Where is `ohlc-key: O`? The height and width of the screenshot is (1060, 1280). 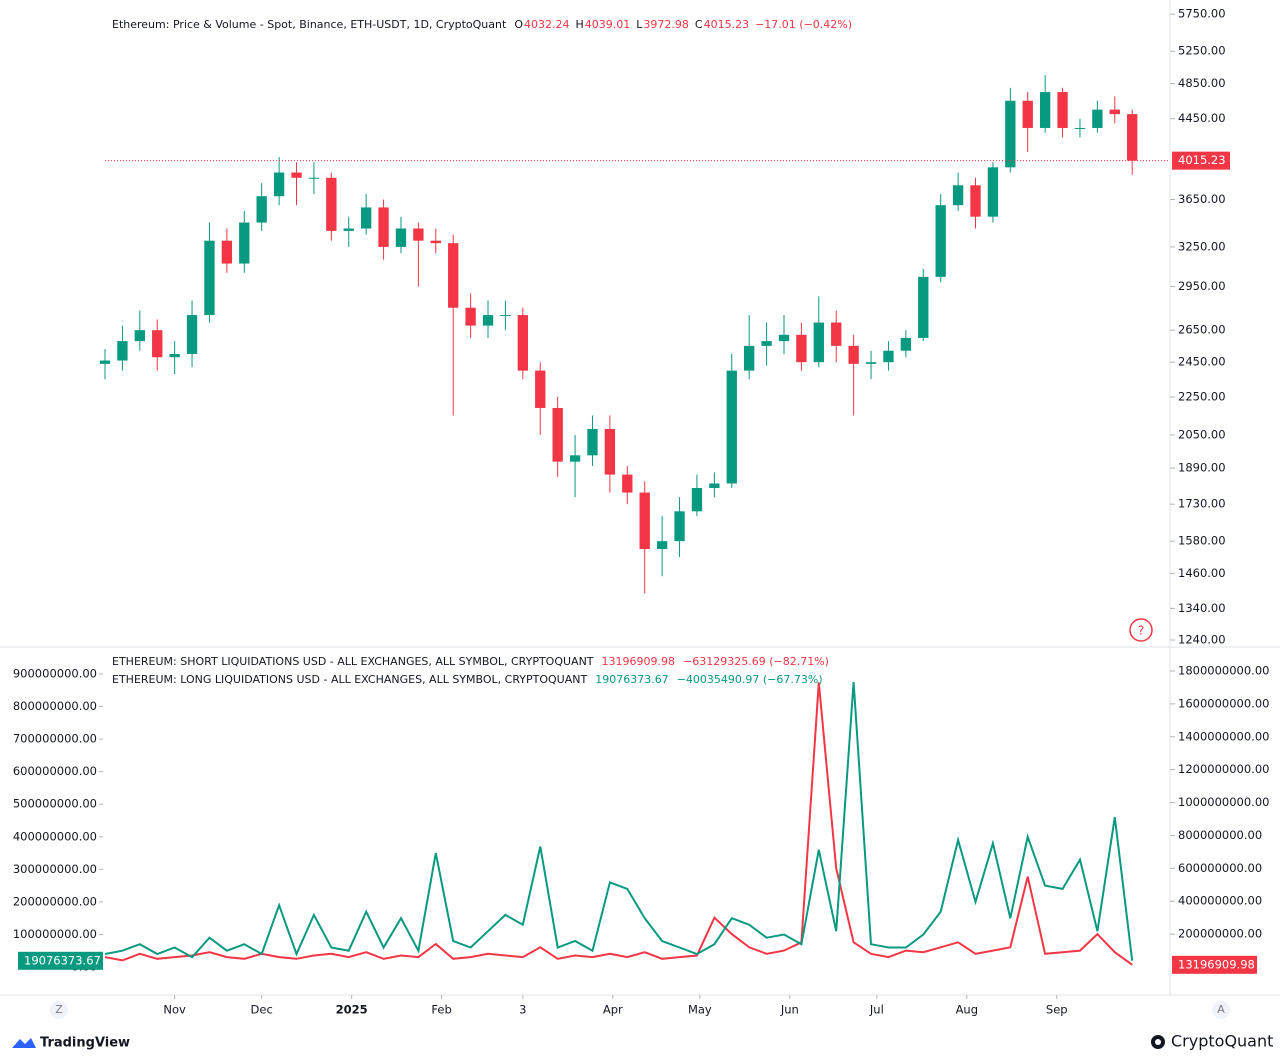 ohlc-key: O is located at coordinates (518, 24).